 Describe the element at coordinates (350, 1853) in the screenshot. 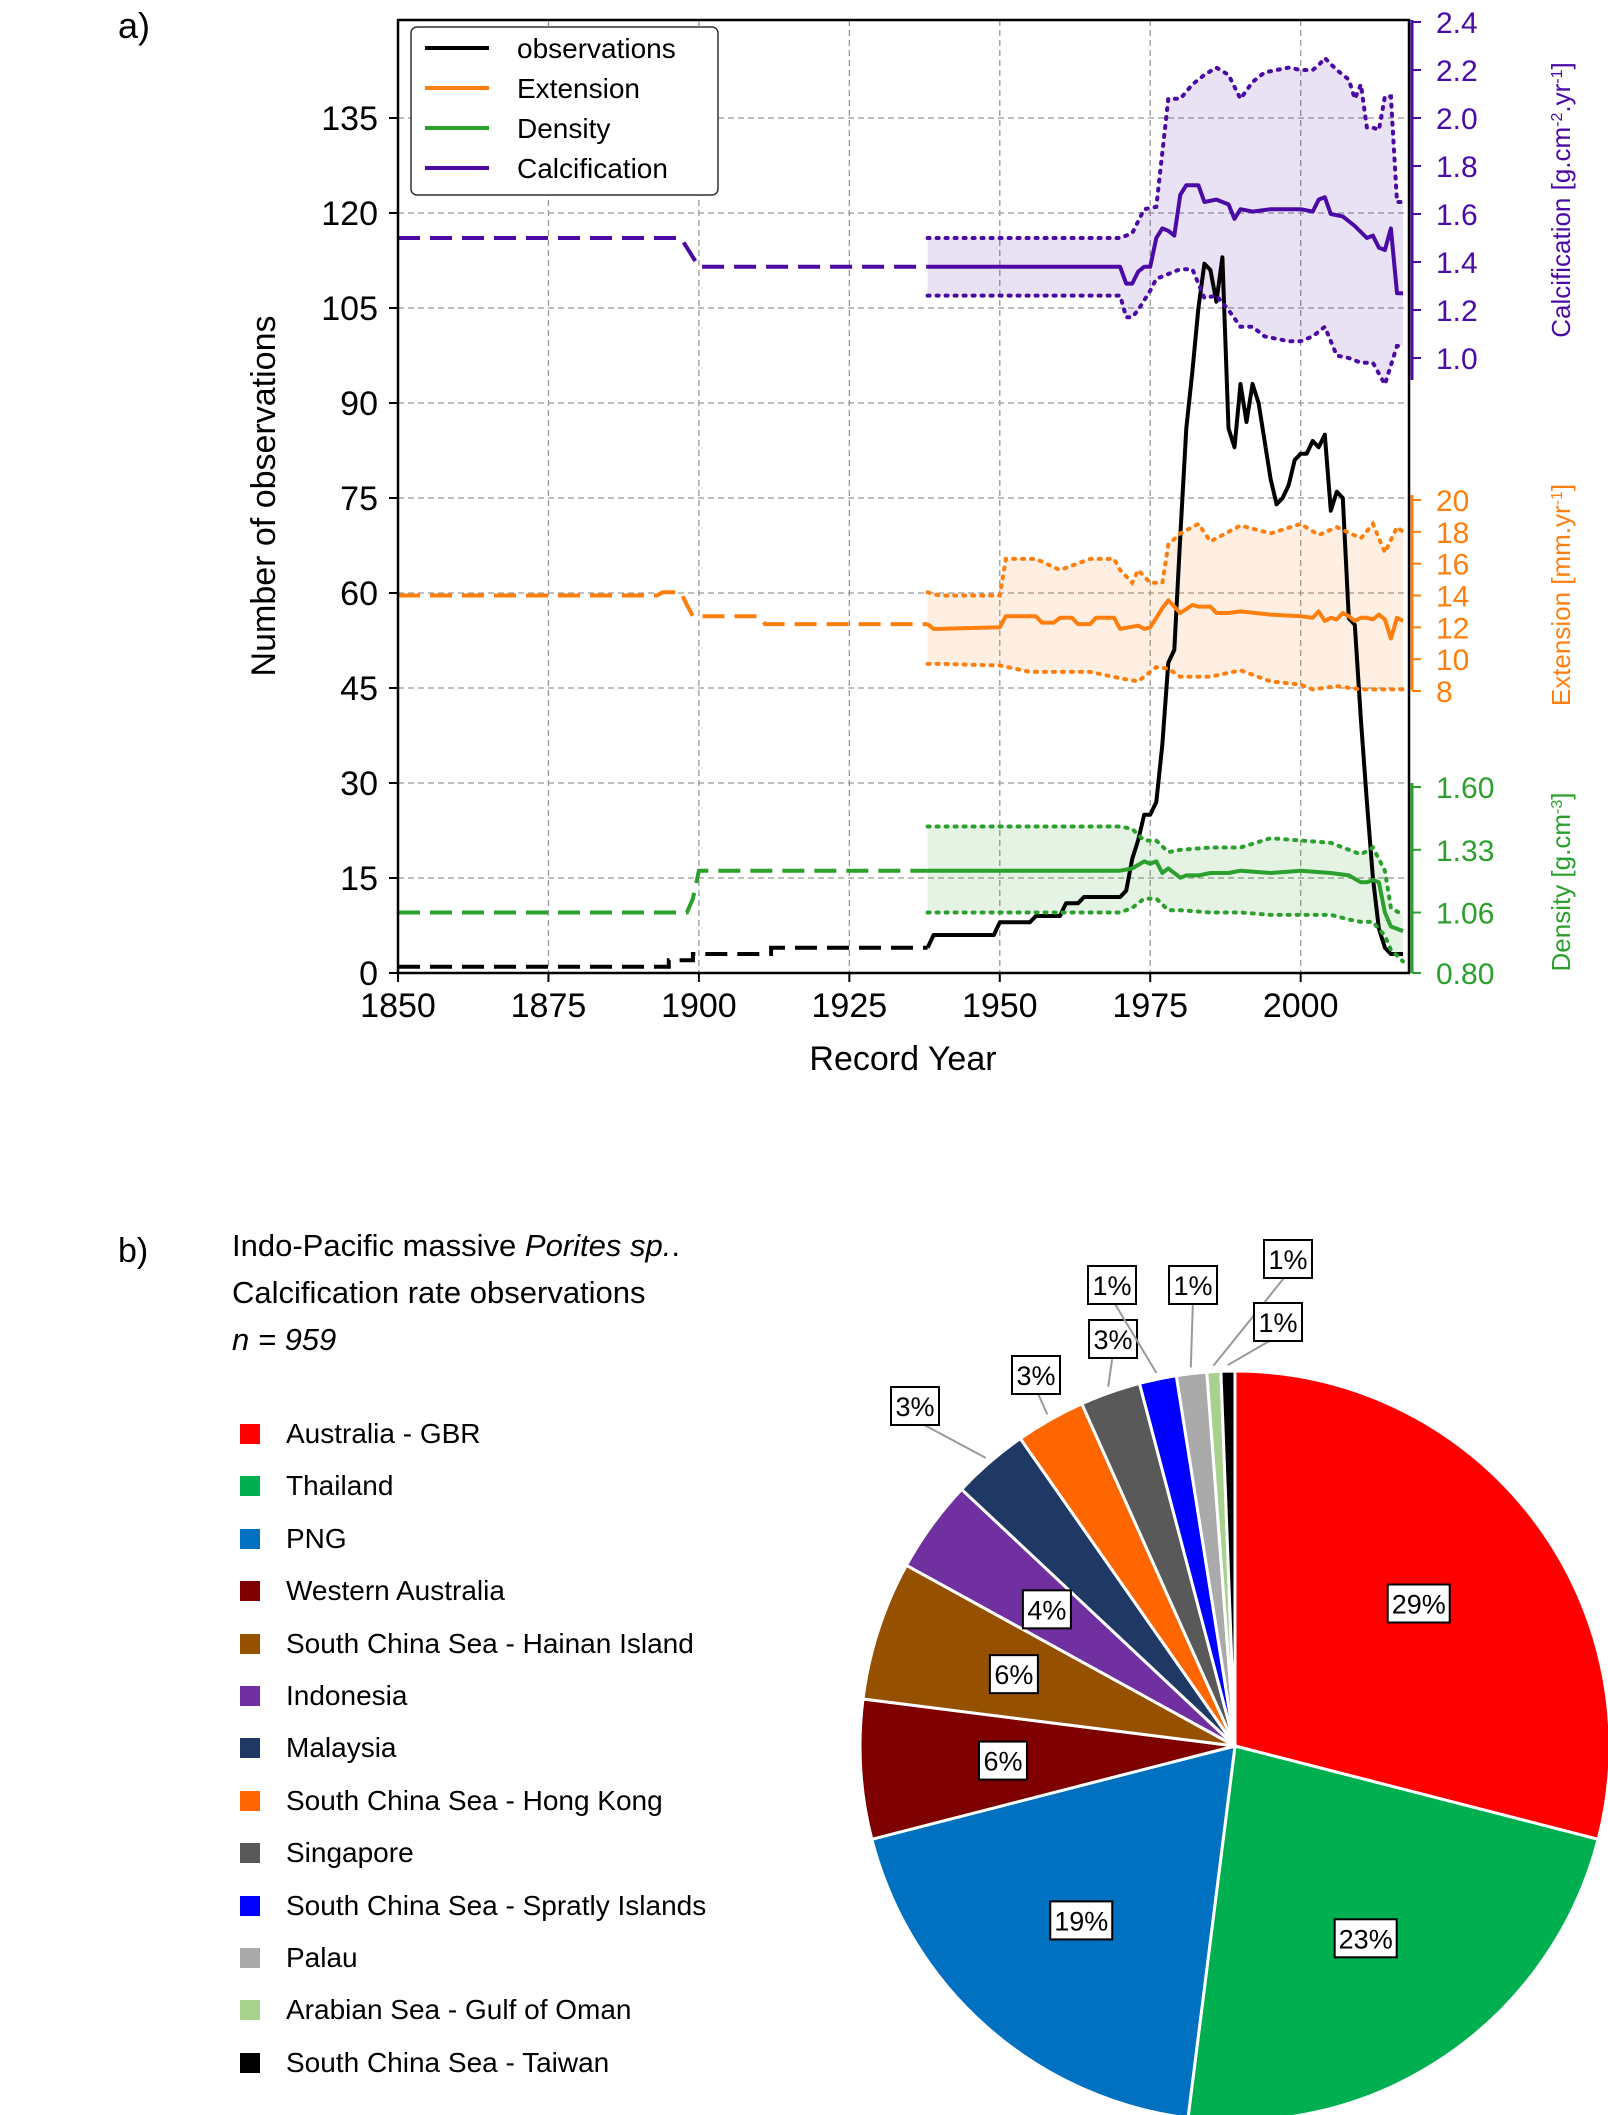

I see `pie-legend-label: Singapore` at that location.